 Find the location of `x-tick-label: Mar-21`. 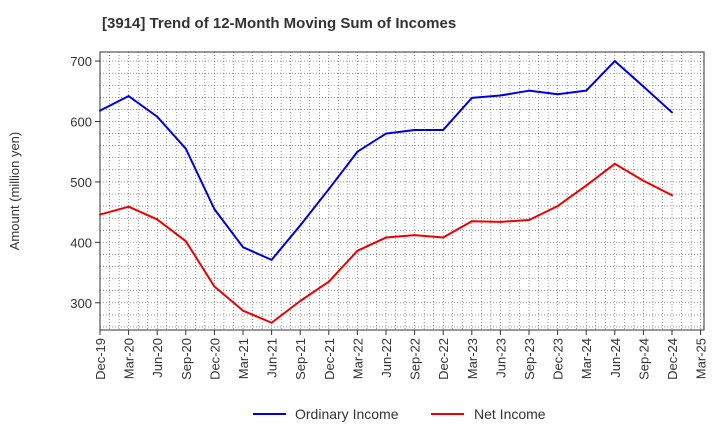

x-tick-label: Mar-21 is located at coordinates (243, 358).